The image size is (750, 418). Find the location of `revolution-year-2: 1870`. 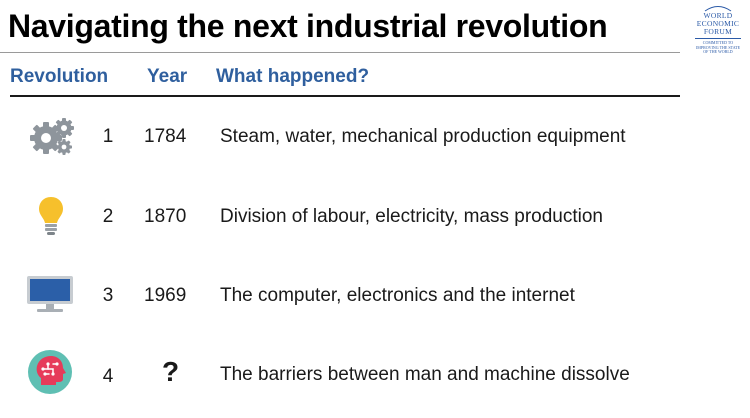

revolution-year-2: 1870 is located at coordinates (165, 216).